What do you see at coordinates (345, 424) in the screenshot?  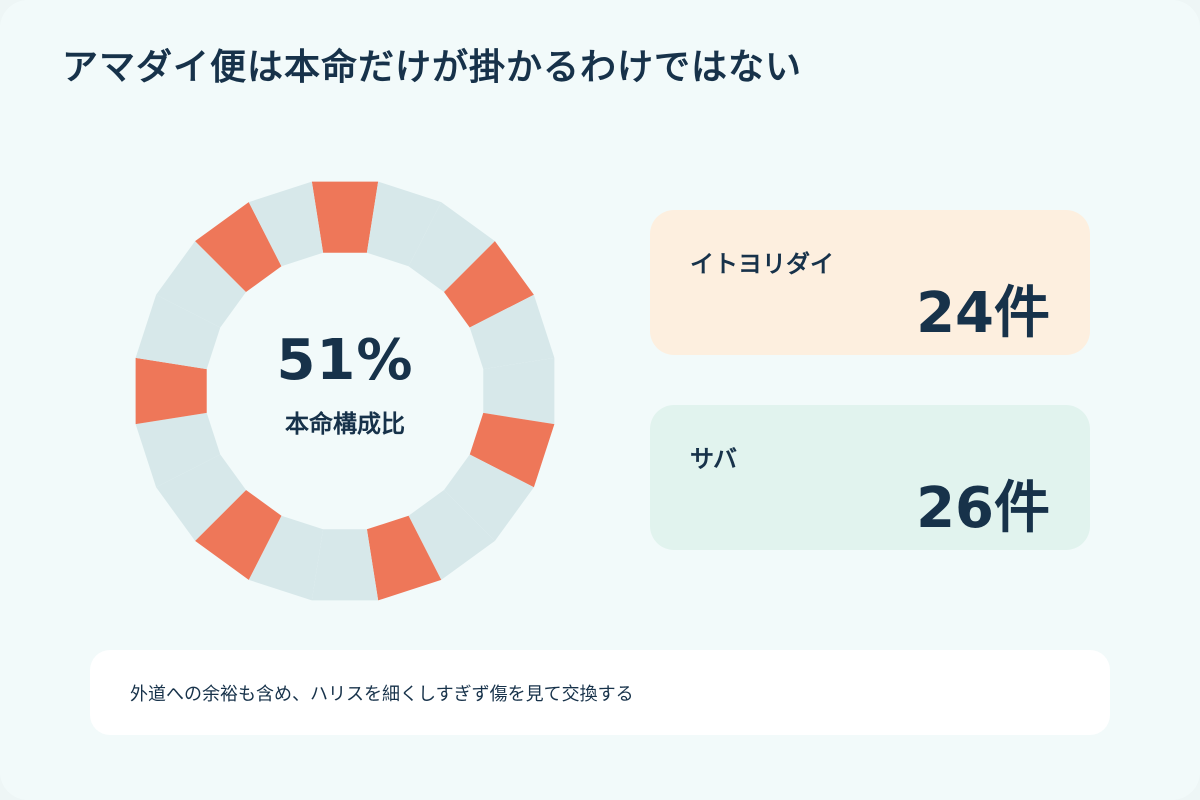 I see `center-label: 本命構成比` at bounding box center [345, 424].